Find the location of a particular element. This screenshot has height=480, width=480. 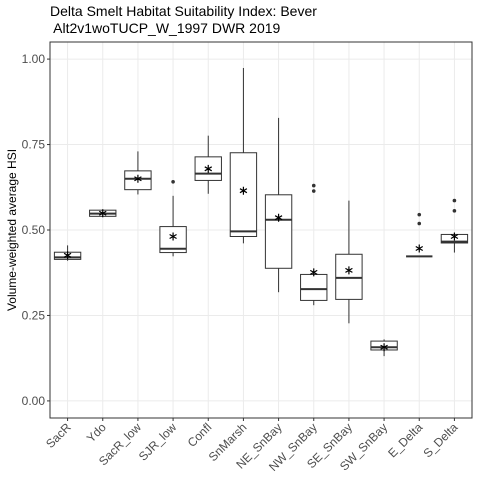

y-tick-label: 0.25 is located at coordinates (34, 315).